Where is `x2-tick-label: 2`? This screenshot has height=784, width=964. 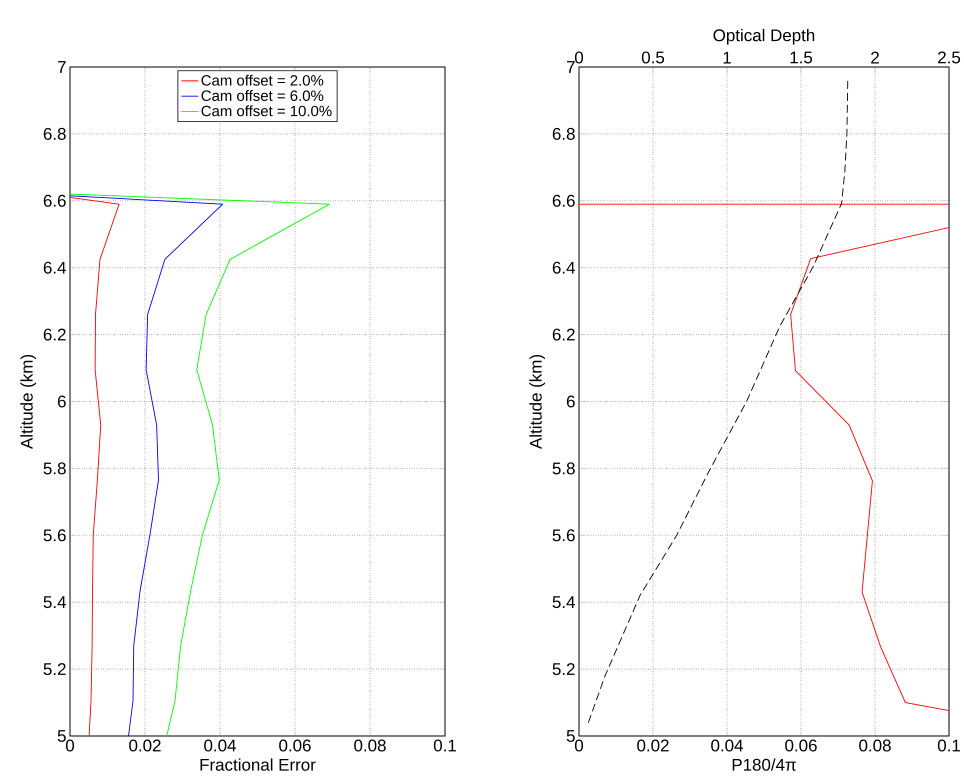
x2-tick-label: 2 is located at coordinates (875, 58).